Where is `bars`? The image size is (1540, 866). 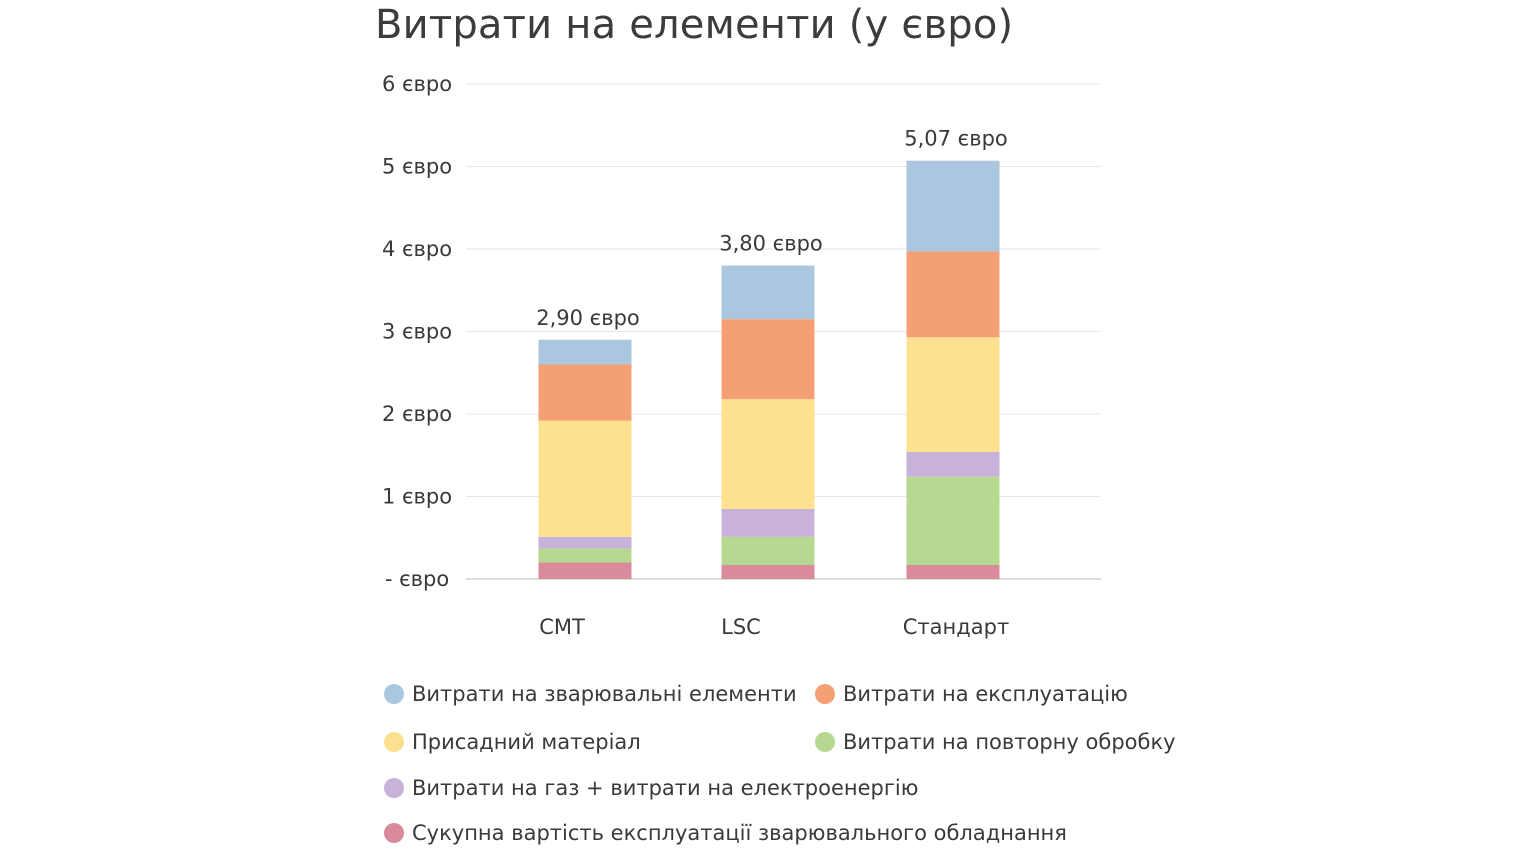
bars is located at coordinates (769, 369).